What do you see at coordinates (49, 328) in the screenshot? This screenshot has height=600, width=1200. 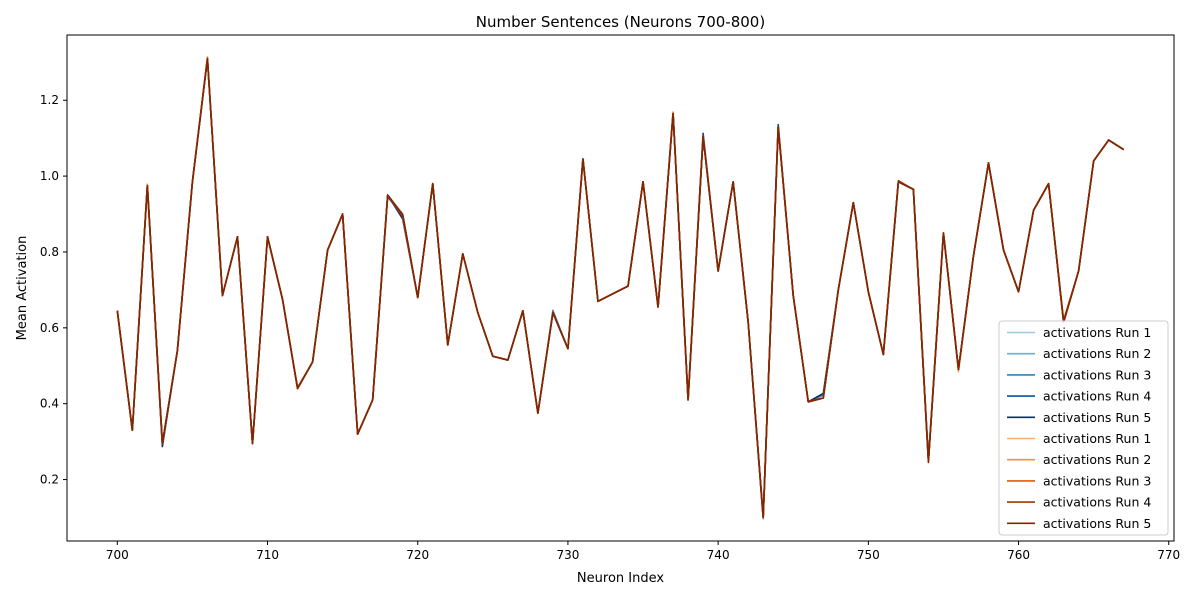 I see `y-tick-label: 0.6` at bounding box center [49, 328].